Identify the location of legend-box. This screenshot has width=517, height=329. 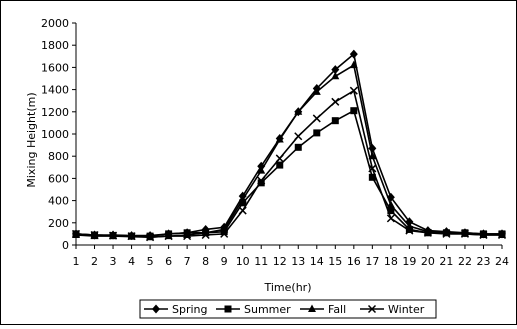
(288, 309).